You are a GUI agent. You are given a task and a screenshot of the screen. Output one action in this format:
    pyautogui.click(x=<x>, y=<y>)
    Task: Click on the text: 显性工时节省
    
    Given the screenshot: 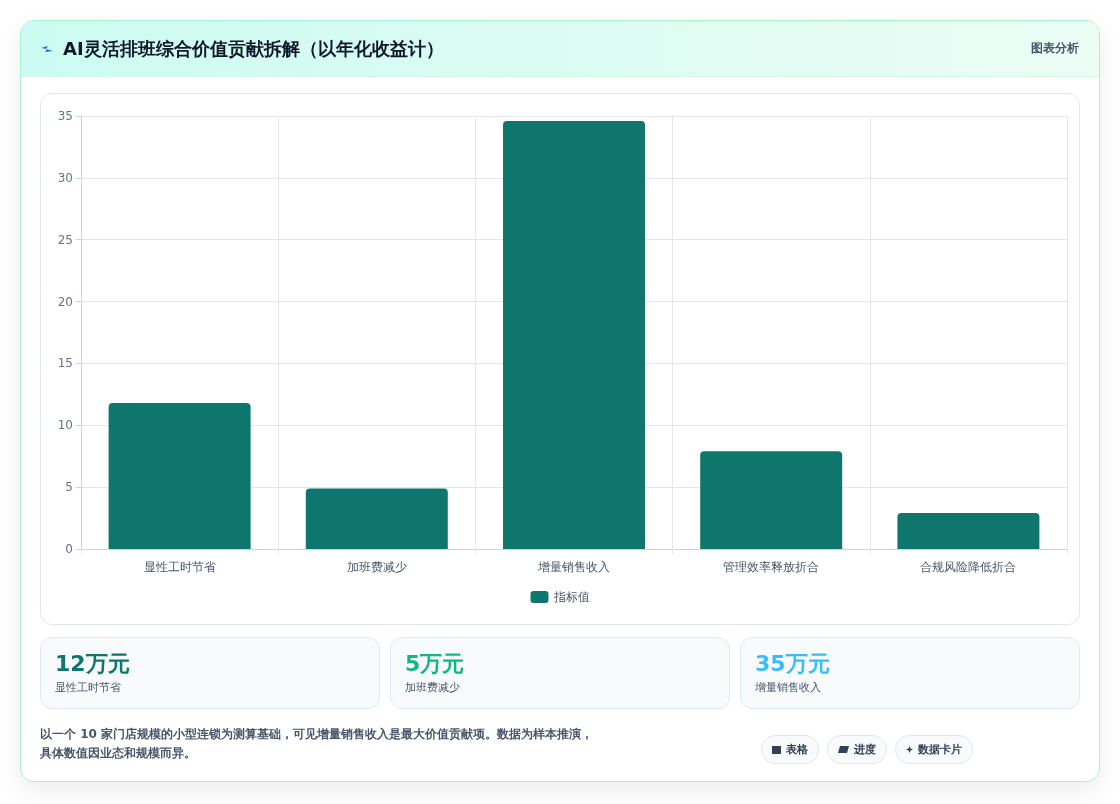 What is the action you would take?
    pyautogui.click(x=88, y=687)
    